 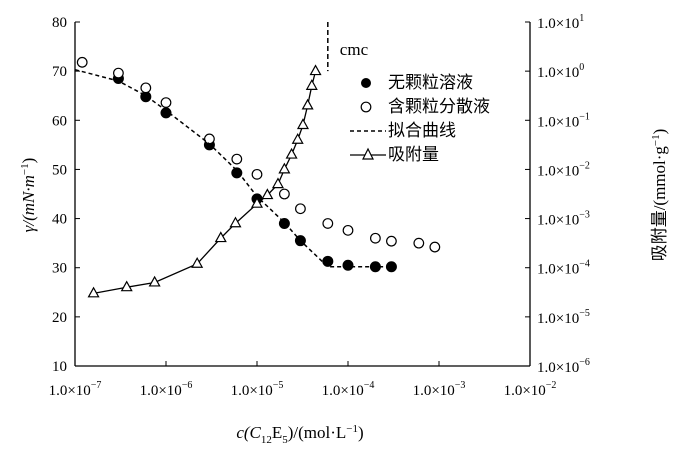 I want to click on y-right-tick-label: 1.0×10⁻³, so click(x=563, y=219).